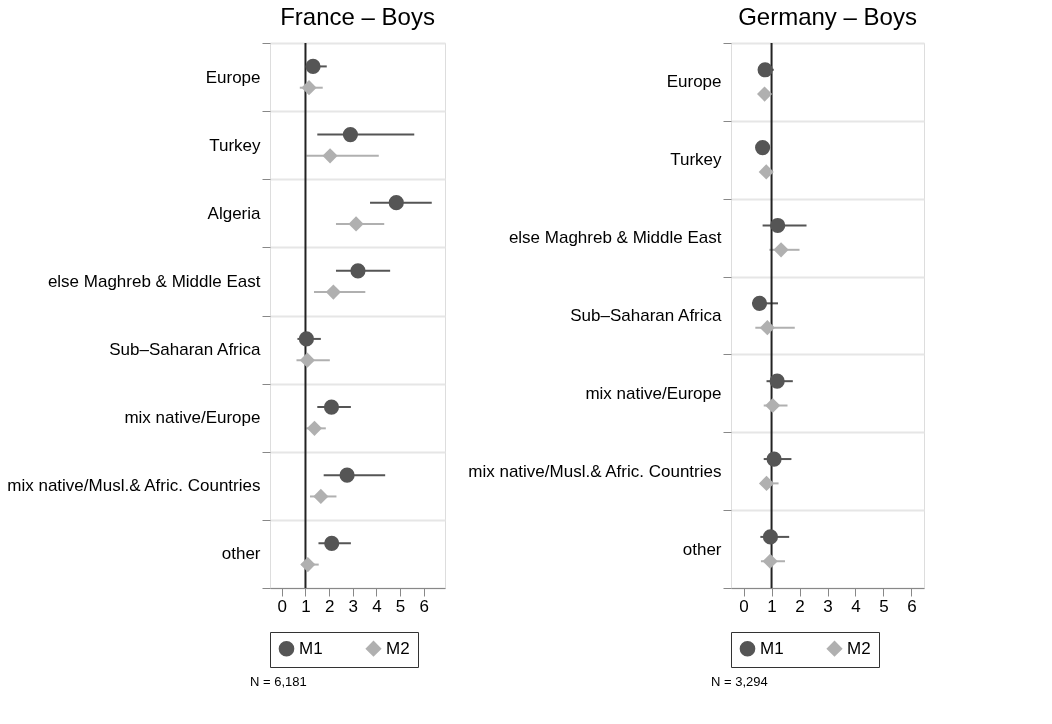  What do you see at coordinates (278, 681) in the screenshot?
I see `text: N = 6,181` at bounding box center [278, 681].